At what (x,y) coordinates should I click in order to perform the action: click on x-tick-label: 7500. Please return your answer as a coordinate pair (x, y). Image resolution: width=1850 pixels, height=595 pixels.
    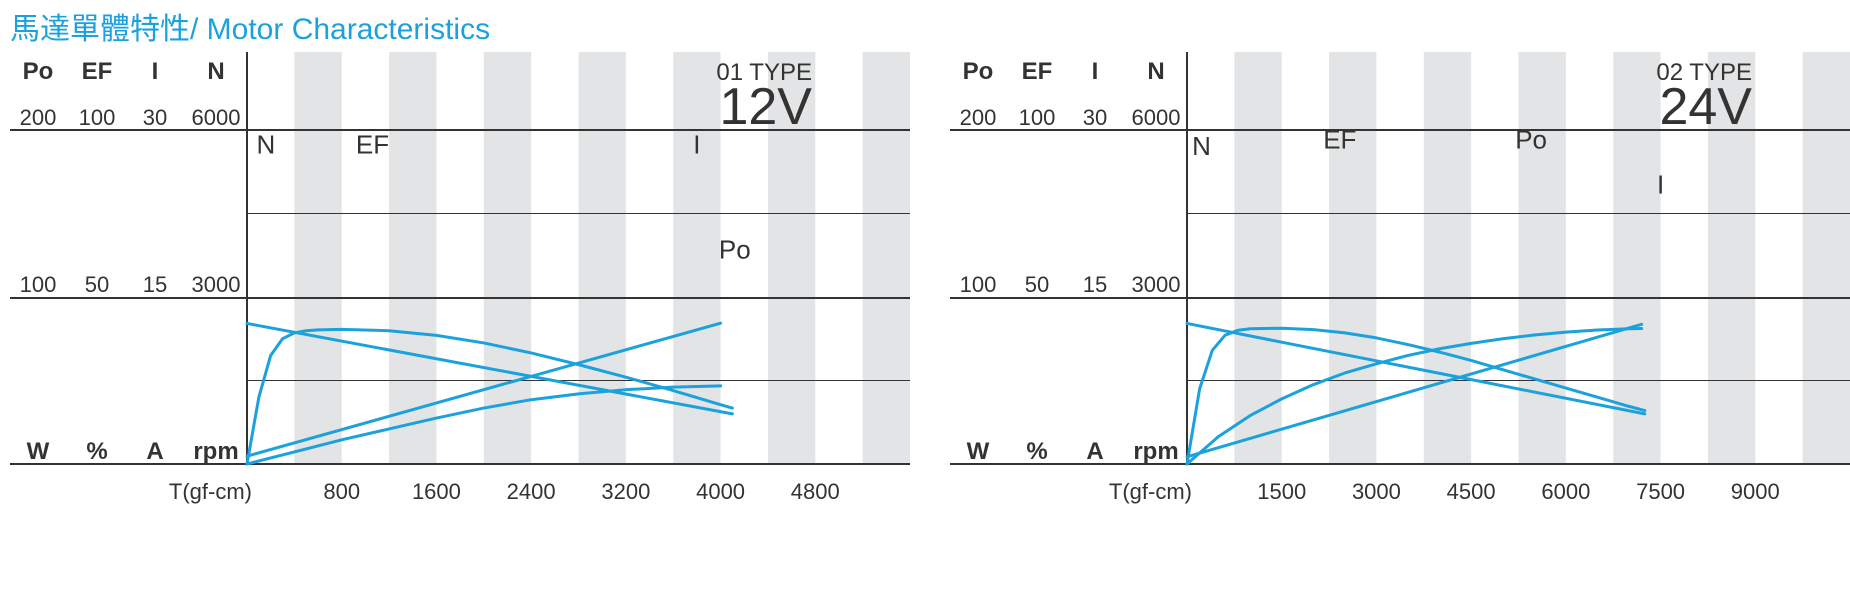
    Looking at the image, I should click on (1660, 491).